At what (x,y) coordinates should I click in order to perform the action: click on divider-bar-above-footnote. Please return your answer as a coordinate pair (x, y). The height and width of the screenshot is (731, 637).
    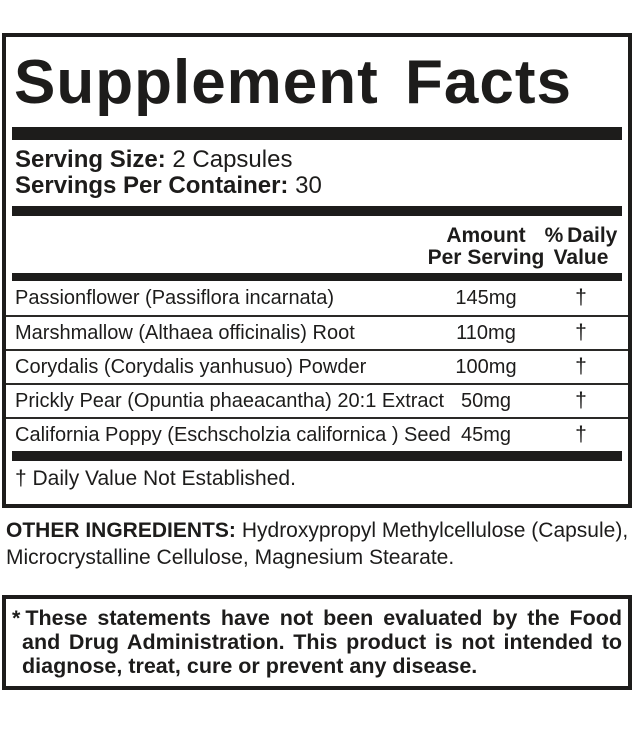
    Looking at the image, I should click on (317, 456).